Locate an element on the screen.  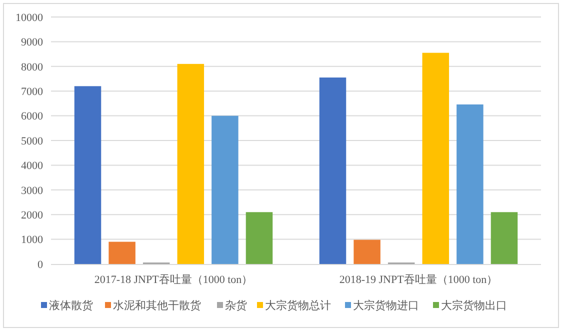
y-tick-label: 0 is located at coordinates (41, 264).